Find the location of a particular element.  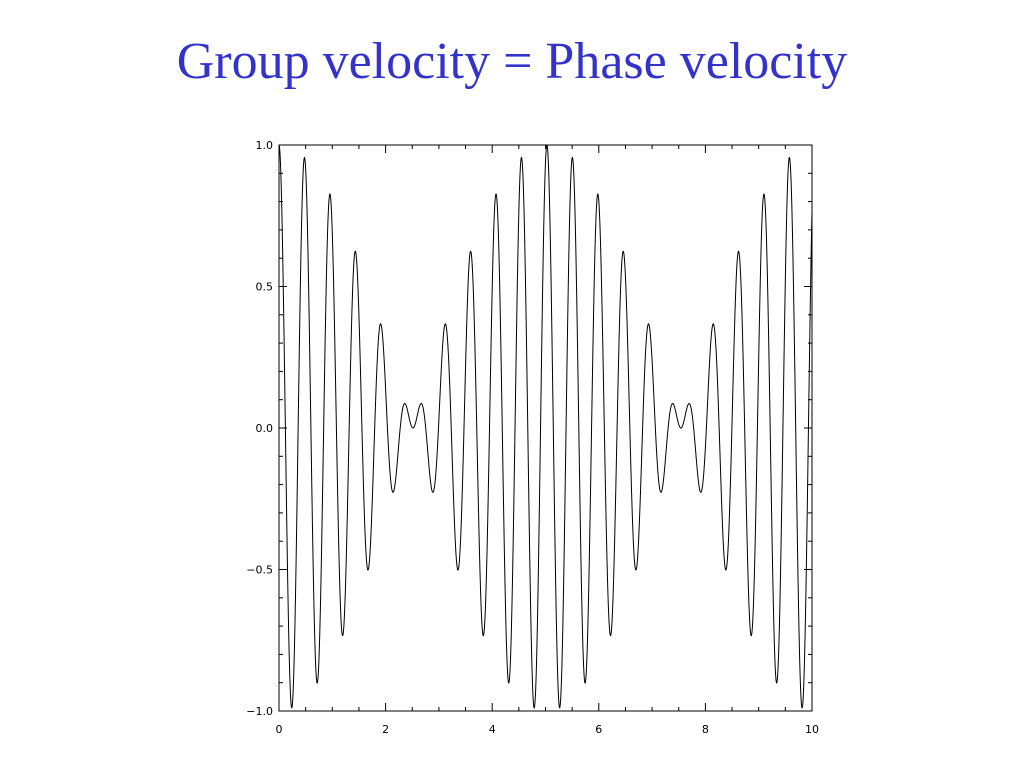

x-tick-label: 2 is located at coordinates (385, 729).